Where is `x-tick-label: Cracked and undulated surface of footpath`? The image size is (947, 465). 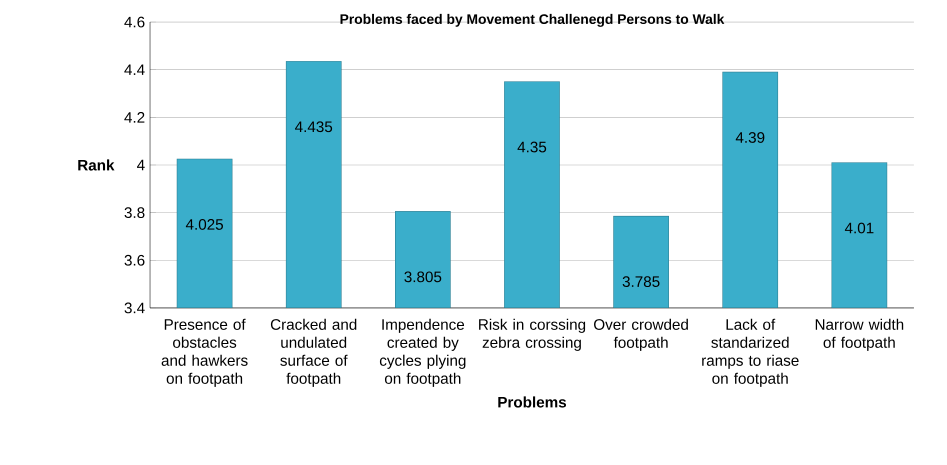 x-tick-label: Cracked and undulated surface of footpath is located at coordinates (313, 352).